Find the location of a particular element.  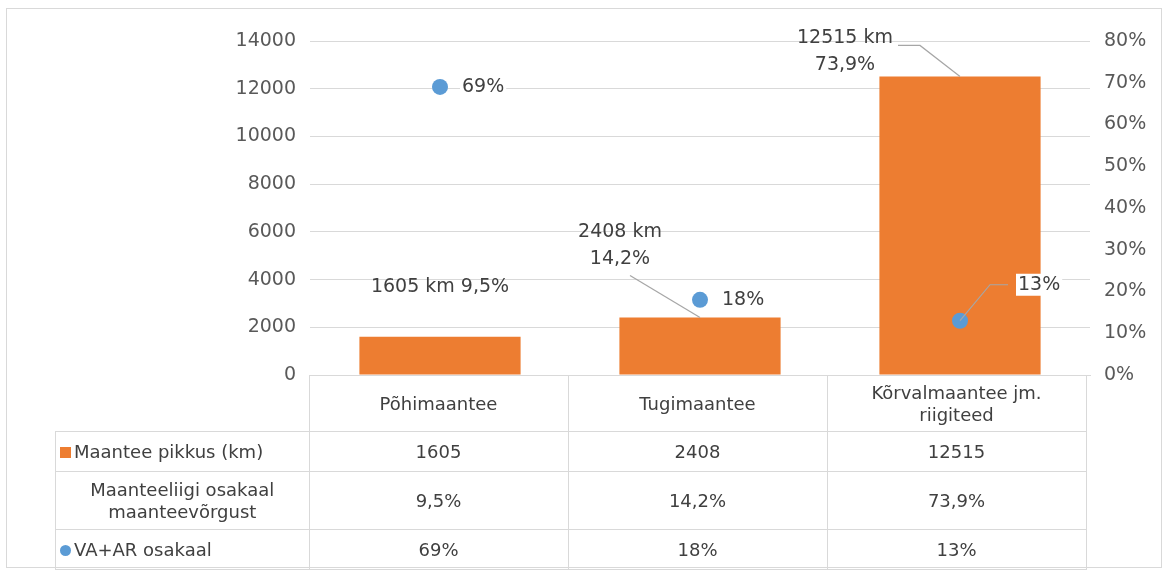

annotation: 12515 km 73,9% is located at coordinates (845, 50).